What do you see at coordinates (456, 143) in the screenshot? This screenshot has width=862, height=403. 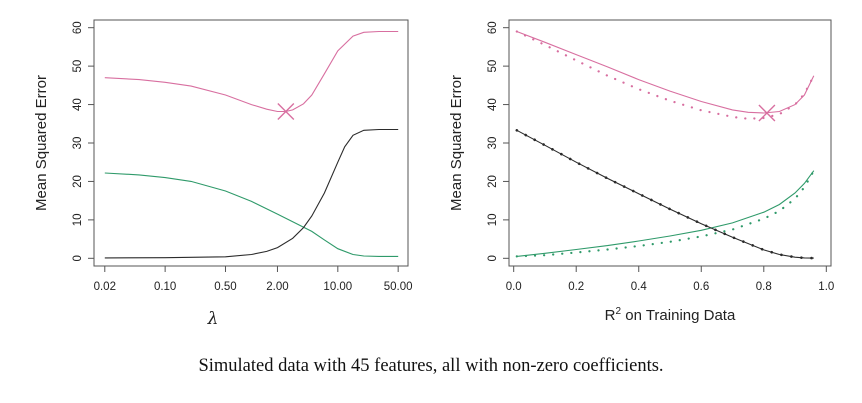 I see `right-ylabel: Mean Squared Error` at bounding box center [456, 143].